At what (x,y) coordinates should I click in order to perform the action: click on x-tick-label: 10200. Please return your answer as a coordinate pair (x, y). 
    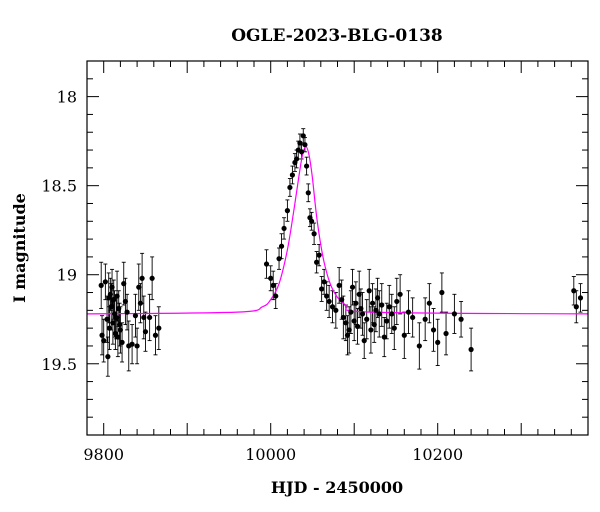
    Looking at the image, I should click on (437, 454).